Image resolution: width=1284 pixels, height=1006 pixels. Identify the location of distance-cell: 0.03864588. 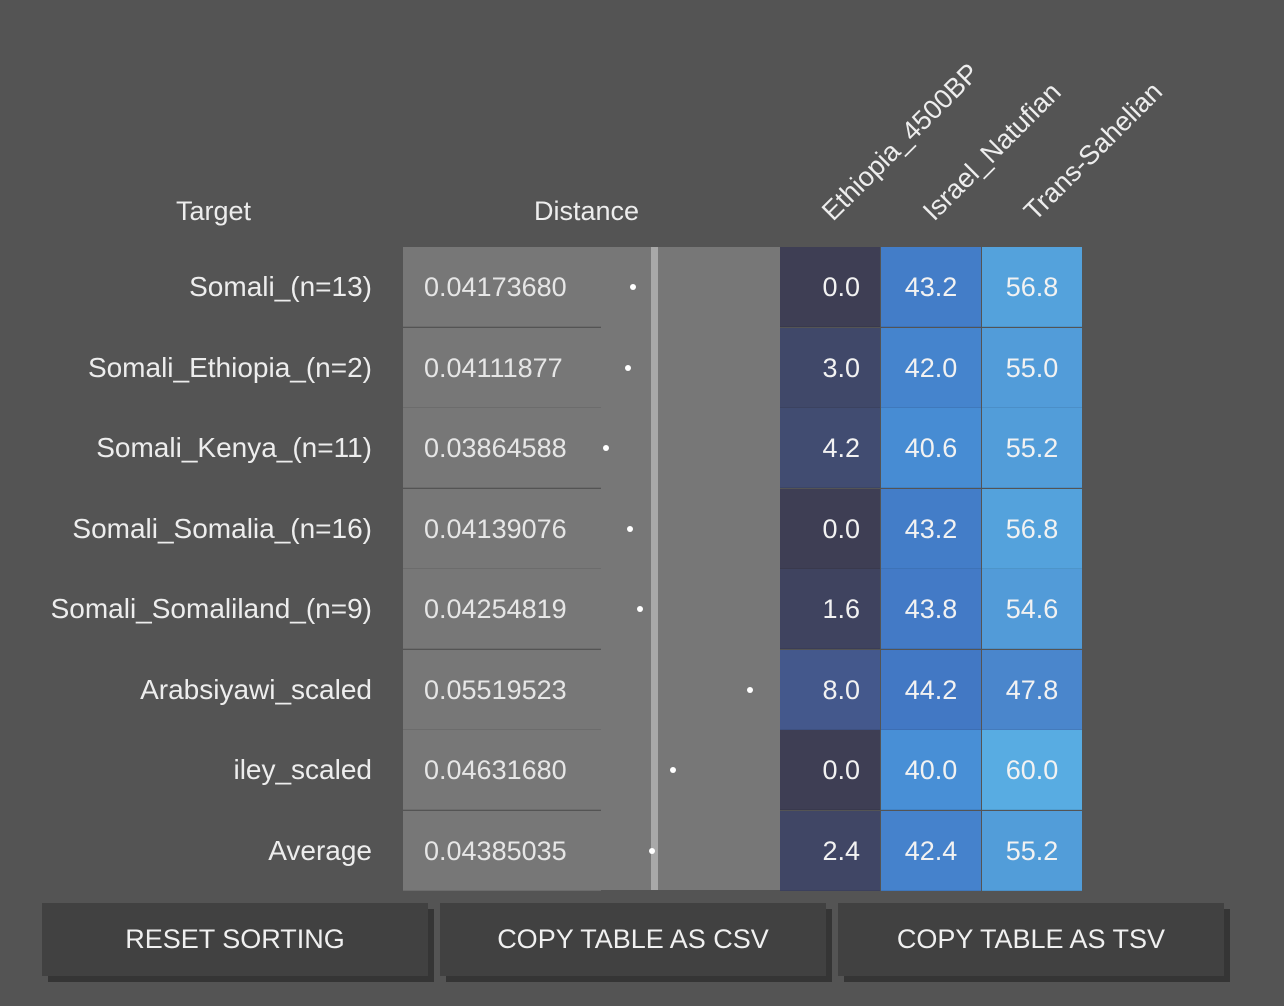
(502, 448).